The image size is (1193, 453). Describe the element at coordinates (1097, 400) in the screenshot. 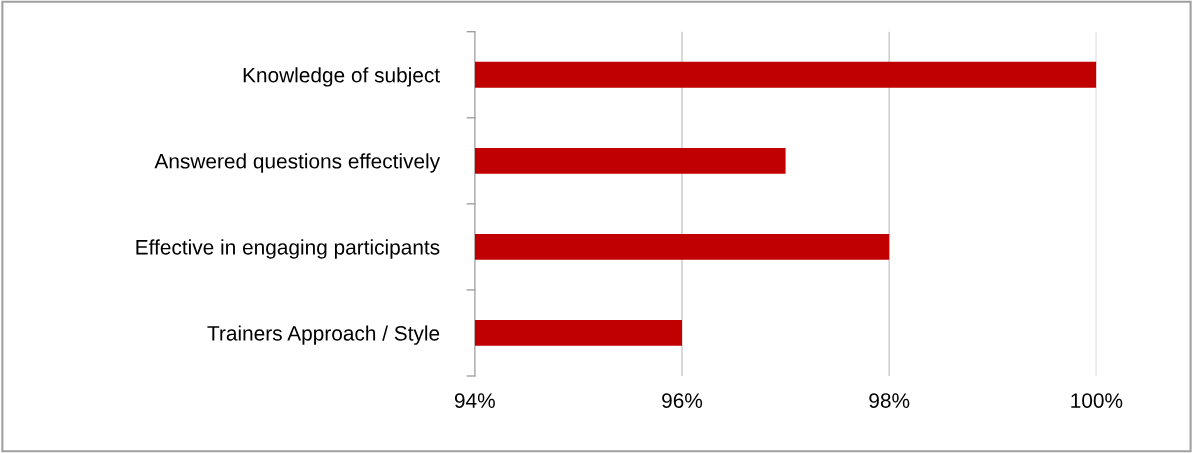

I see `x-tick-label: 100%` at that location.